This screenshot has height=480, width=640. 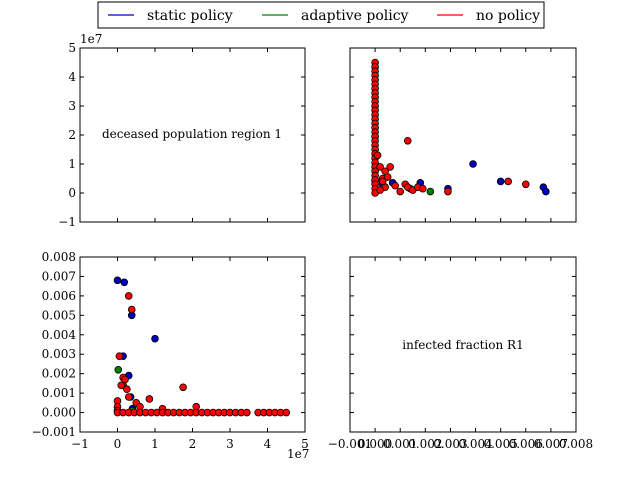 I want to click on top-left-ytick-label: 4, so click(x=72, y=77).